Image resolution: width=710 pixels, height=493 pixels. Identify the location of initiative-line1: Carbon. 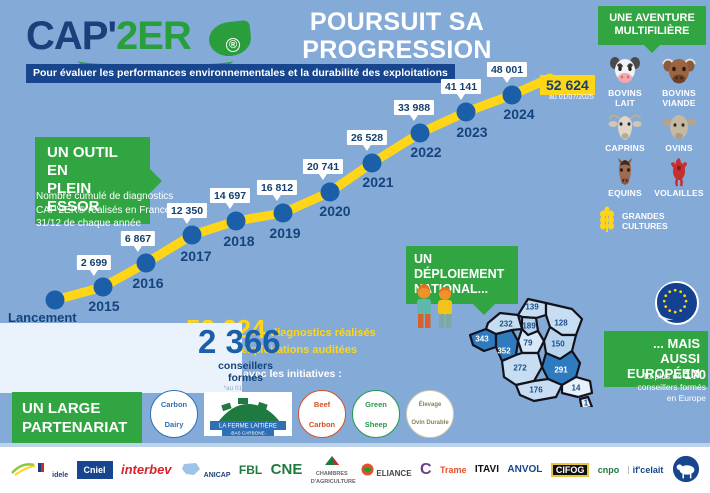
(174, 404).